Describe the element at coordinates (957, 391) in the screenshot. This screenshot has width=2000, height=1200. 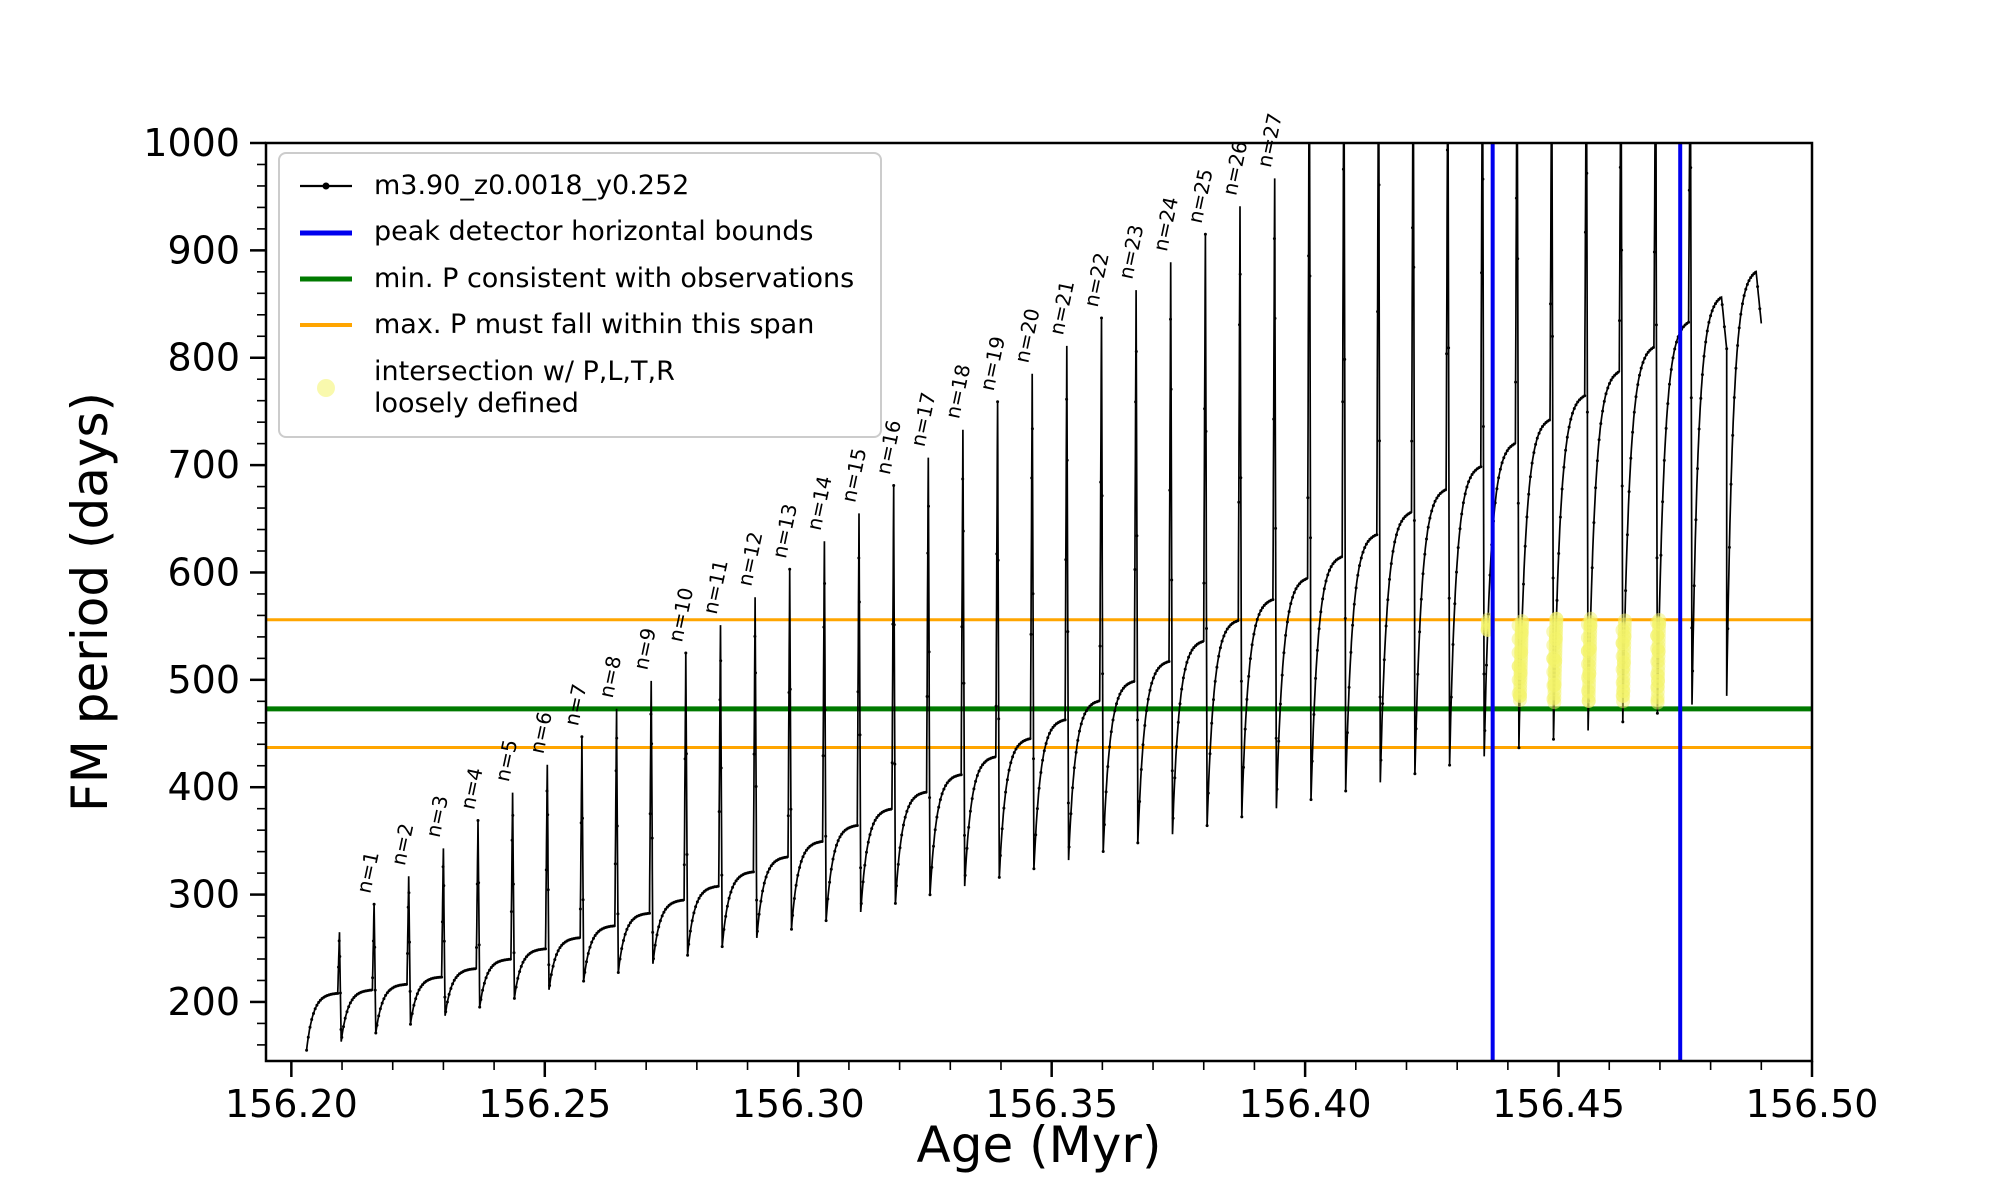
I see `peak-label: n=18` at that location.